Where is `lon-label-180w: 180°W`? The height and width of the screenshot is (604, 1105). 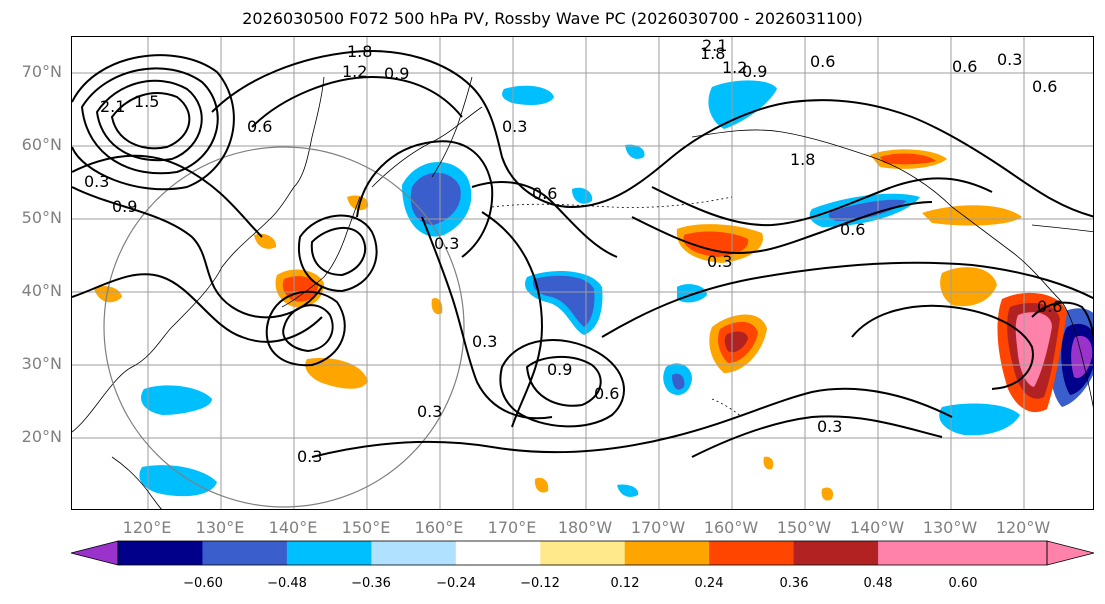 lon-label-180w: 180°W is located at coordinates (585, 527).